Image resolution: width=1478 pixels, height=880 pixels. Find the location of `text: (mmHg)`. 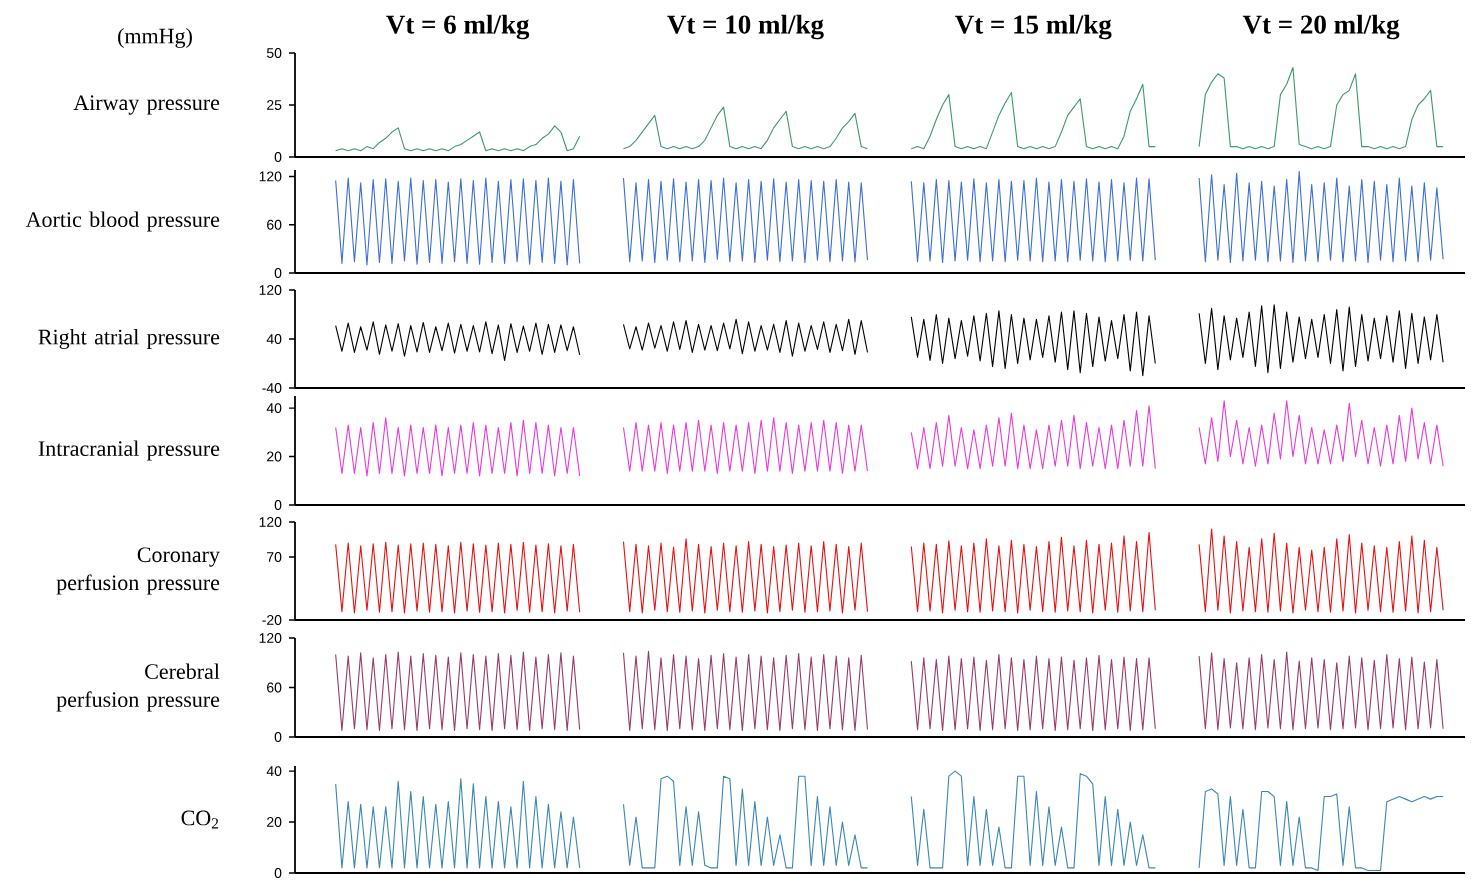

text: (mmHg) is located at coordinates (155, 38).